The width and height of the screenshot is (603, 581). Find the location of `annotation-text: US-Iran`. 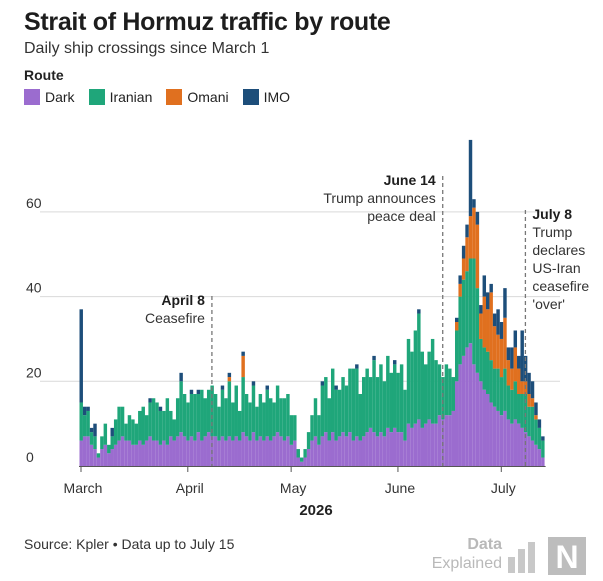

annotation-text: US-Iran is located at coordinates (556, 268).